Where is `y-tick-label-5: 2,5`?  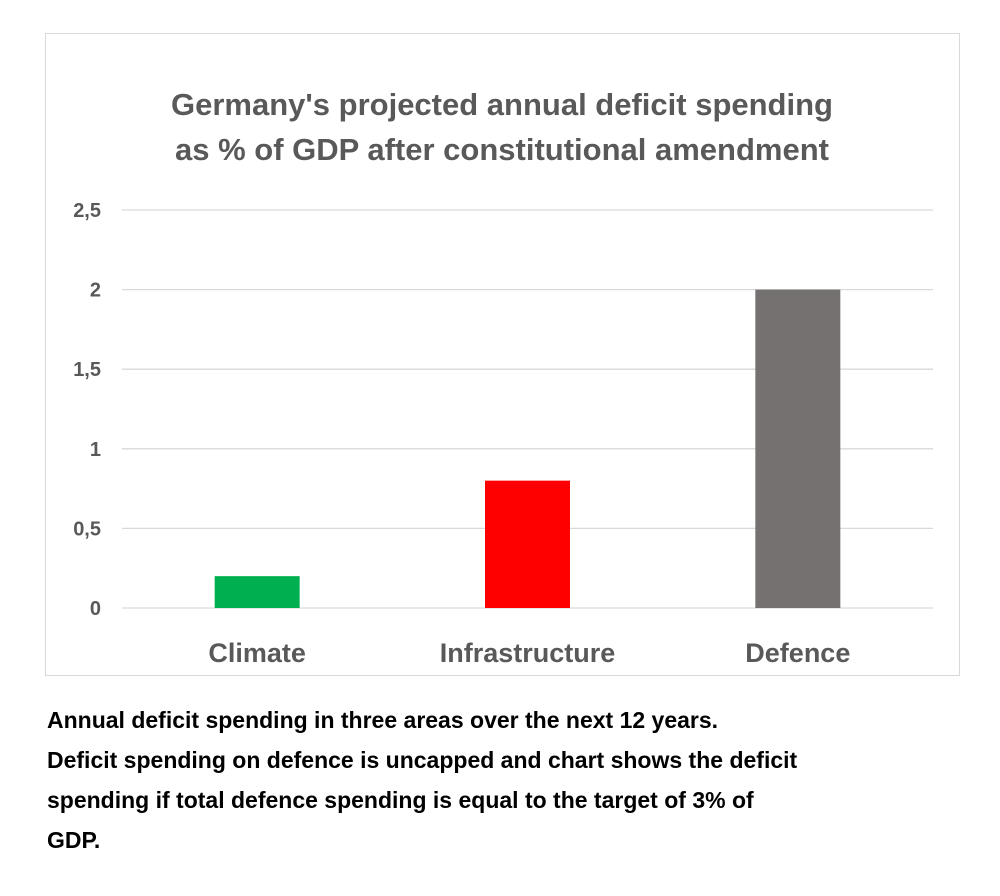
y-tick-label-5: 2,5 is located at coordinates (87, 211).